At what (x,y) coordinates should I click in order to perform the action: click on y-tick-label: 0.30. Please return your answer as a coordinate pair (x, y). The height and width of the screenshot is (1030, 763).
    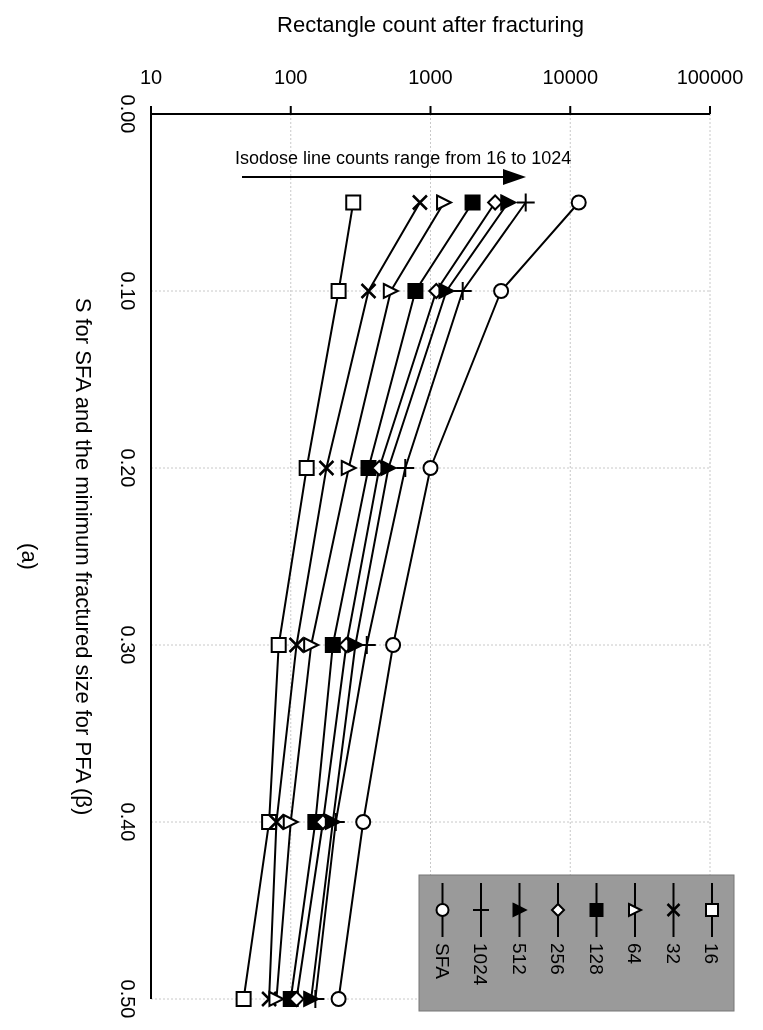
    Looking at the image, I should click on (128, 645).